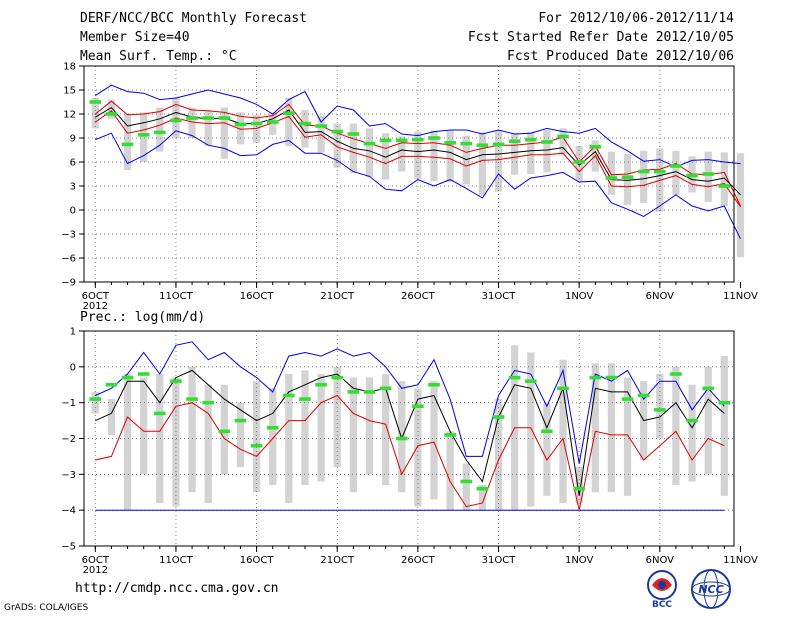 The image size is (800, 618). What do you see at coordinates (193, 18) in the screenshot?
I see `chart-title: DERF/NCC/BCC Monthly Forecast` at bounding box center [193, 18].